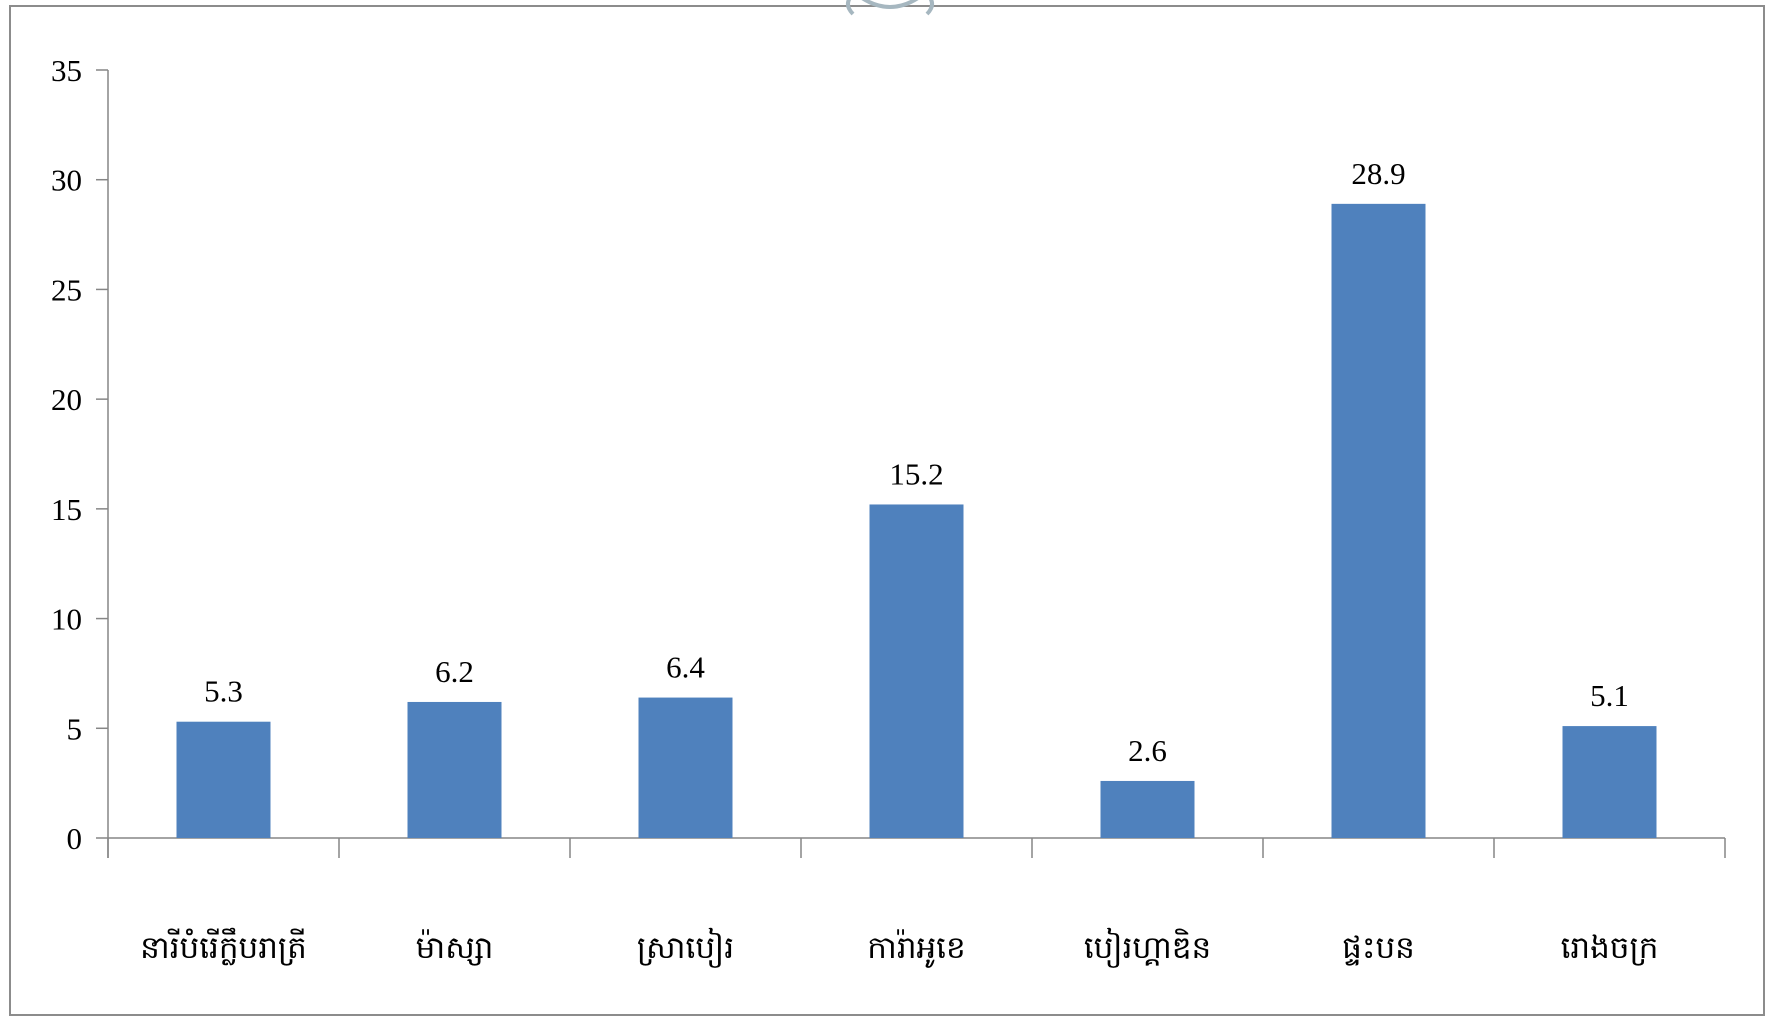  What do you see at coordinates (66, 289) in the screenshot?
I see `y-tick-label: 25` at bounding box center [66, 289].